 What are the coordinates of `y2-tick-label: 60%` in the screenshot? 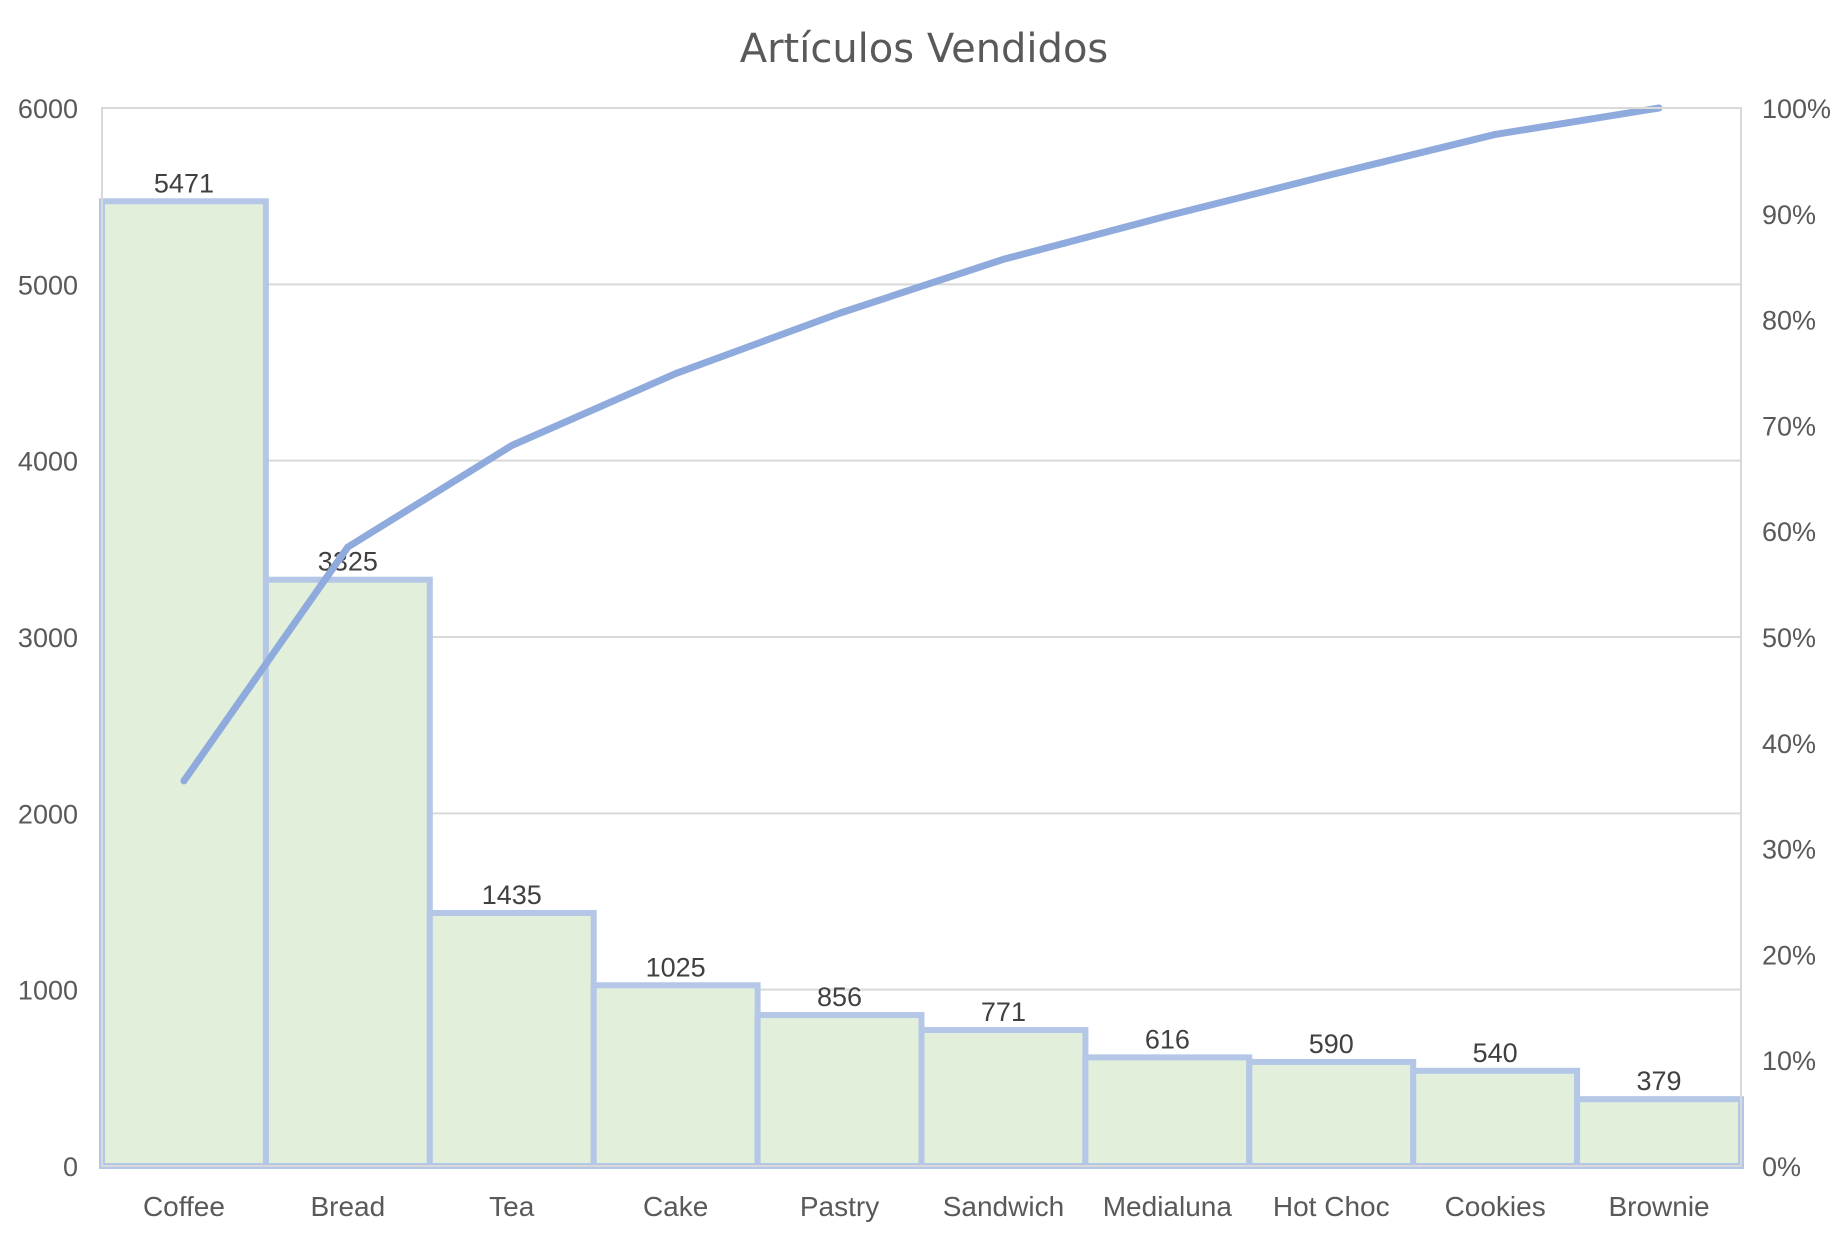 It's located at (1789, 532).